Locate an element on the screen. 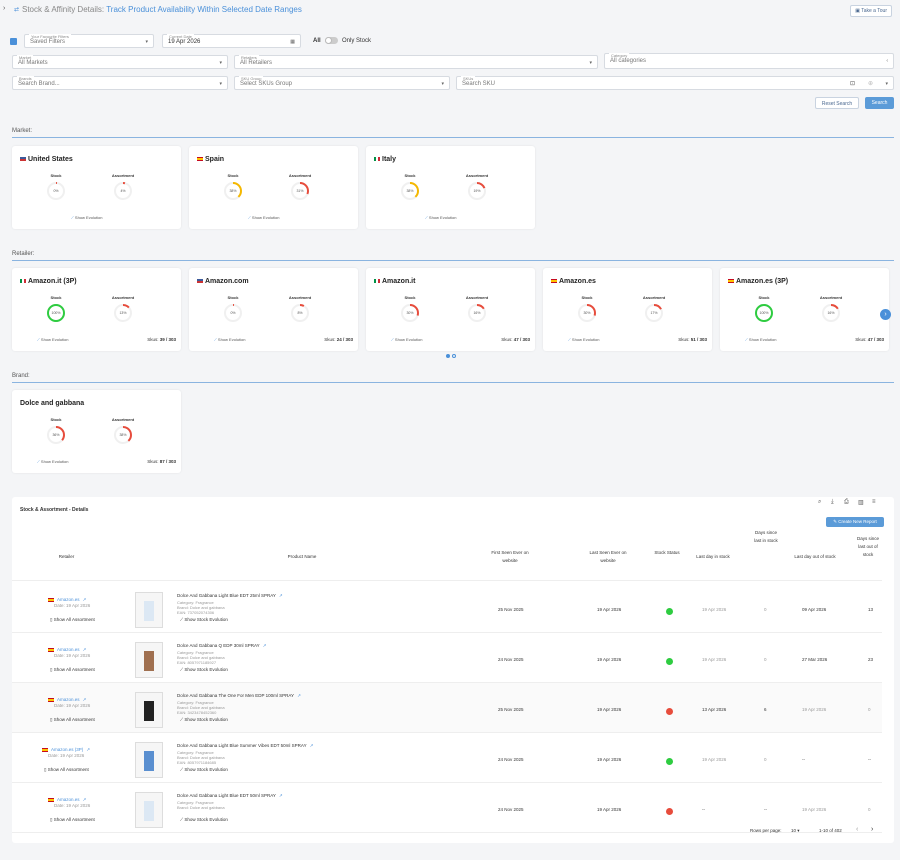 The image size is (900, 860). brand-stock-label: Stock is located at coordinates (56, 419).